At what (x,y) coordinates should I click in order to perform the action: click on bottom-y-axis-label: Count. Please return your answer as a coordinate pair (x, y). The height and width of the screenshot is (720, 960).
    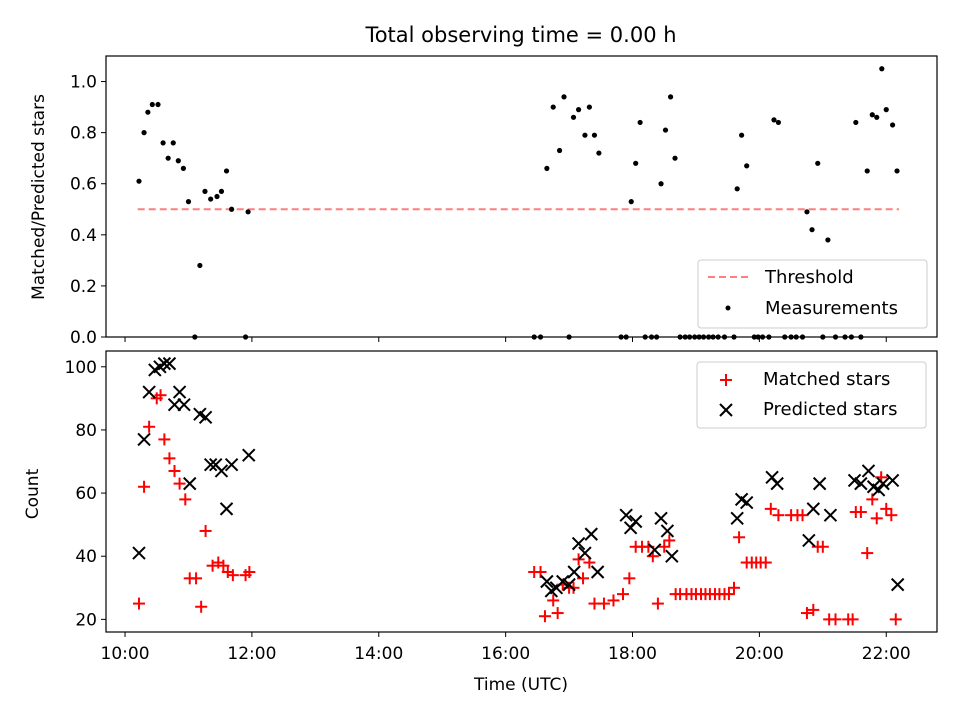
    Looking at the image, I should click on (33, 493).